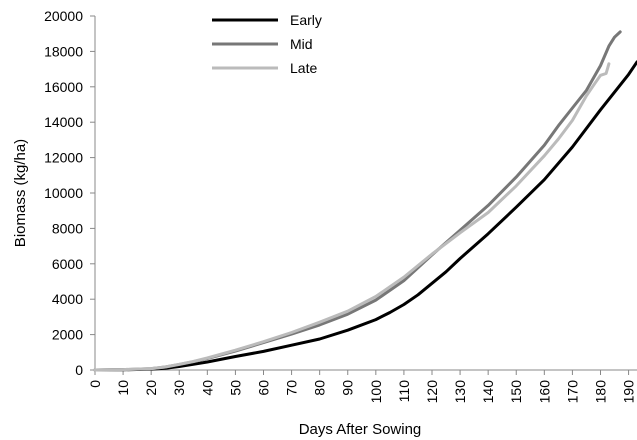  What do you see at coordinates (544, 392) in the screenshot?
I see `x-tick-label: 160` at bounding box center [544, 392].